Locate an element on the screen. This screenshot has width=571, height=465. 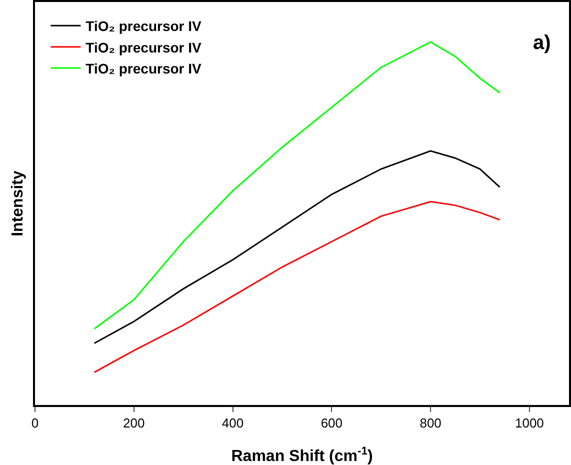
y-axis-title: Intensity is located at coordinates (18, 203).